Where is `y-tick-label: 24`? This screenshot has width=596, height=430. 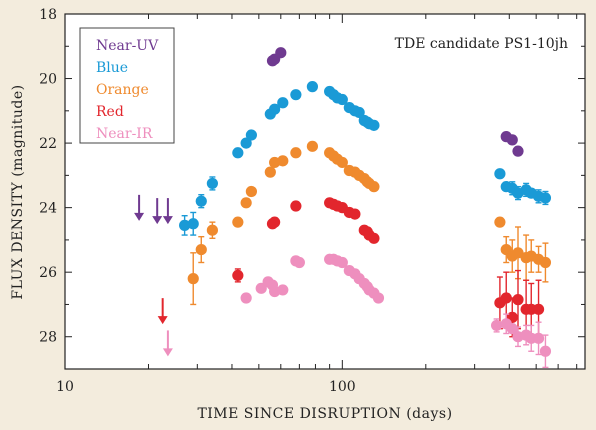 y-tick-label: 24 is located at coordinates (48, 209).